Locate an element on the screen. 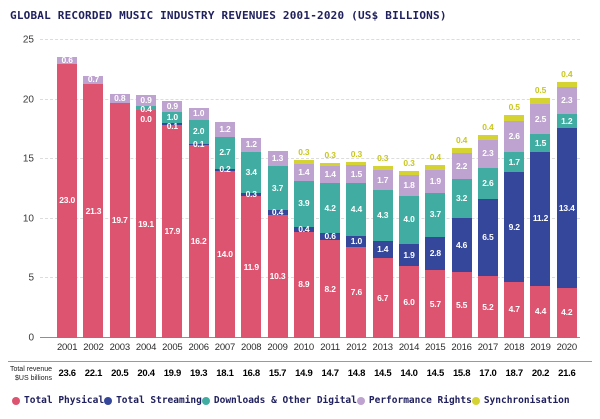 The image size is (600, 419). stacked-bar-2009: 1.3 3.7 0.4 10.3 is located at coordinates (277, 189).